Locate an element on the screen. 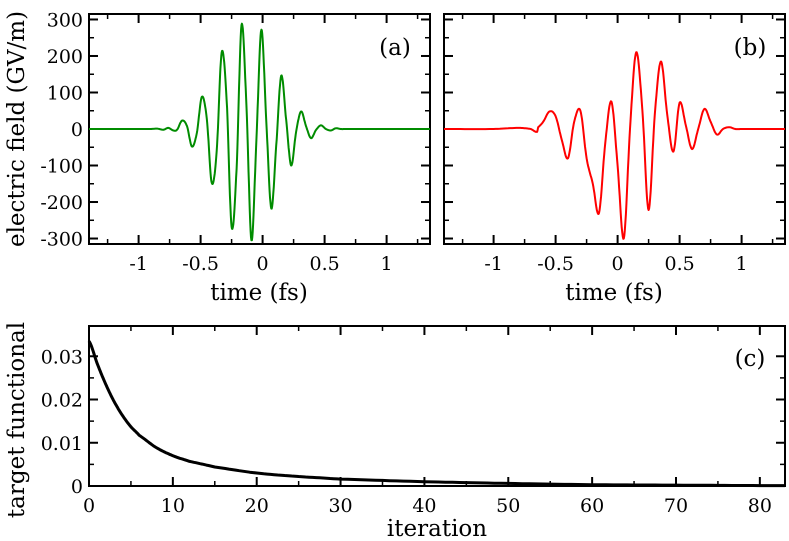 The height and width of the screenshot is (541, 789). panel-c-label: (c) is located at coordinates (750, 359).